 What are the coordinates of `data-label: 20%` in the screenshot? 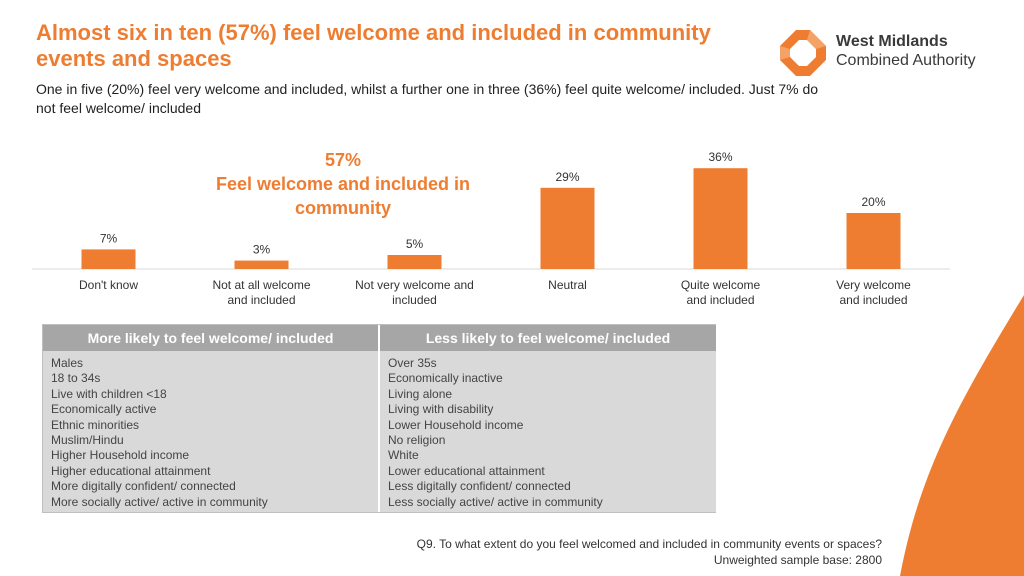 It's located at (873, 202).